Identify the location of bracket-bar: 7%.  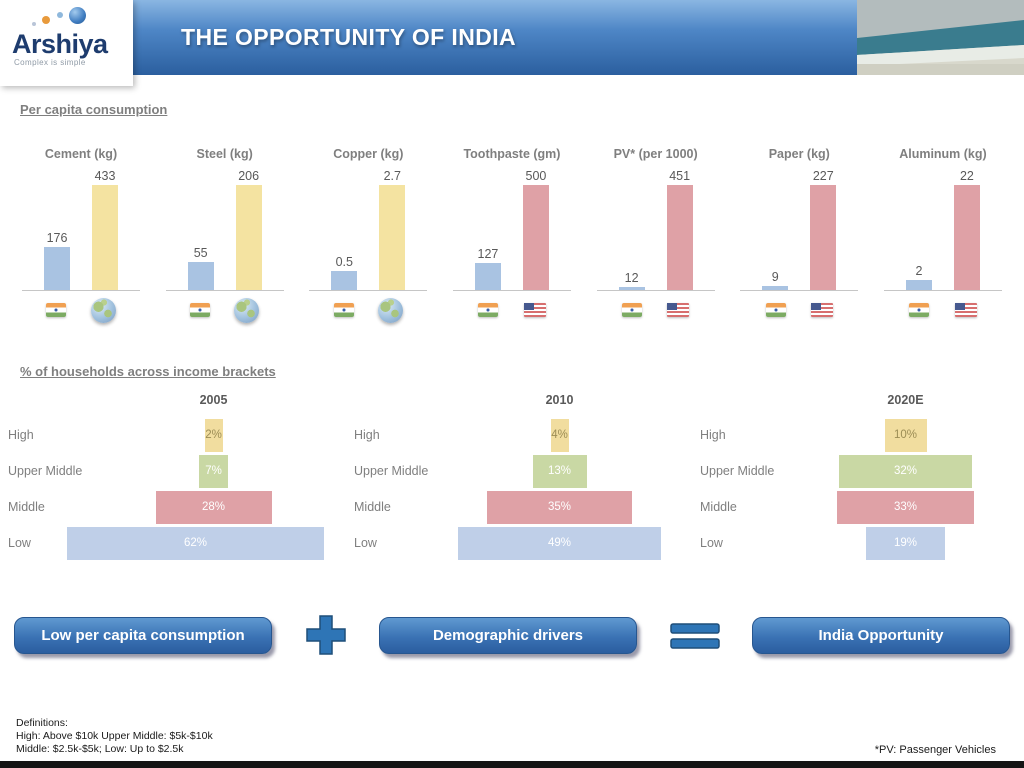
(213, 471).